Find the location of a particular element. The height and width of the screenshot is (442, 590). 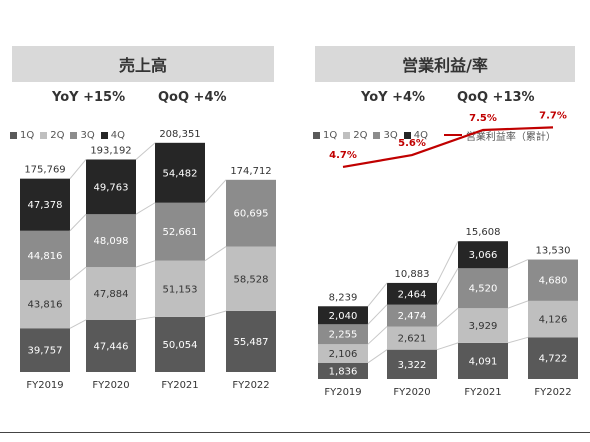

profit-qoq: QoQ +13% is located at coordinates (496, 97).